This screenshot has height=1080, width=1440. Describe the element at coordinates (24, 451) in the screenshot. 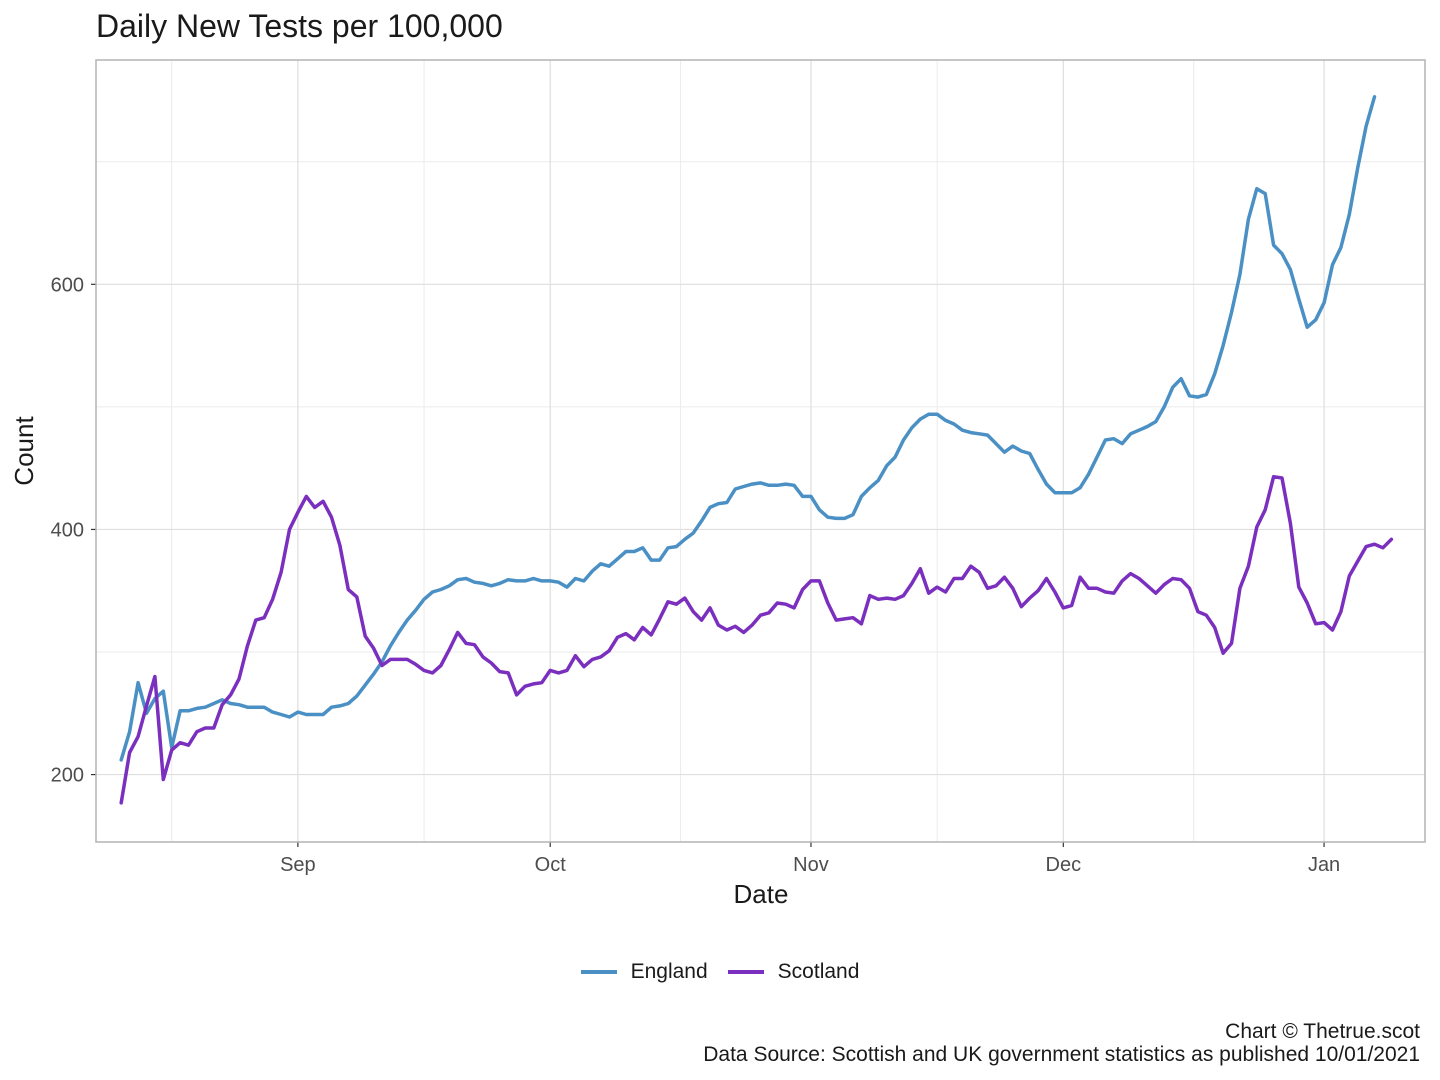

I see `y-axis-title: Count` at that location.